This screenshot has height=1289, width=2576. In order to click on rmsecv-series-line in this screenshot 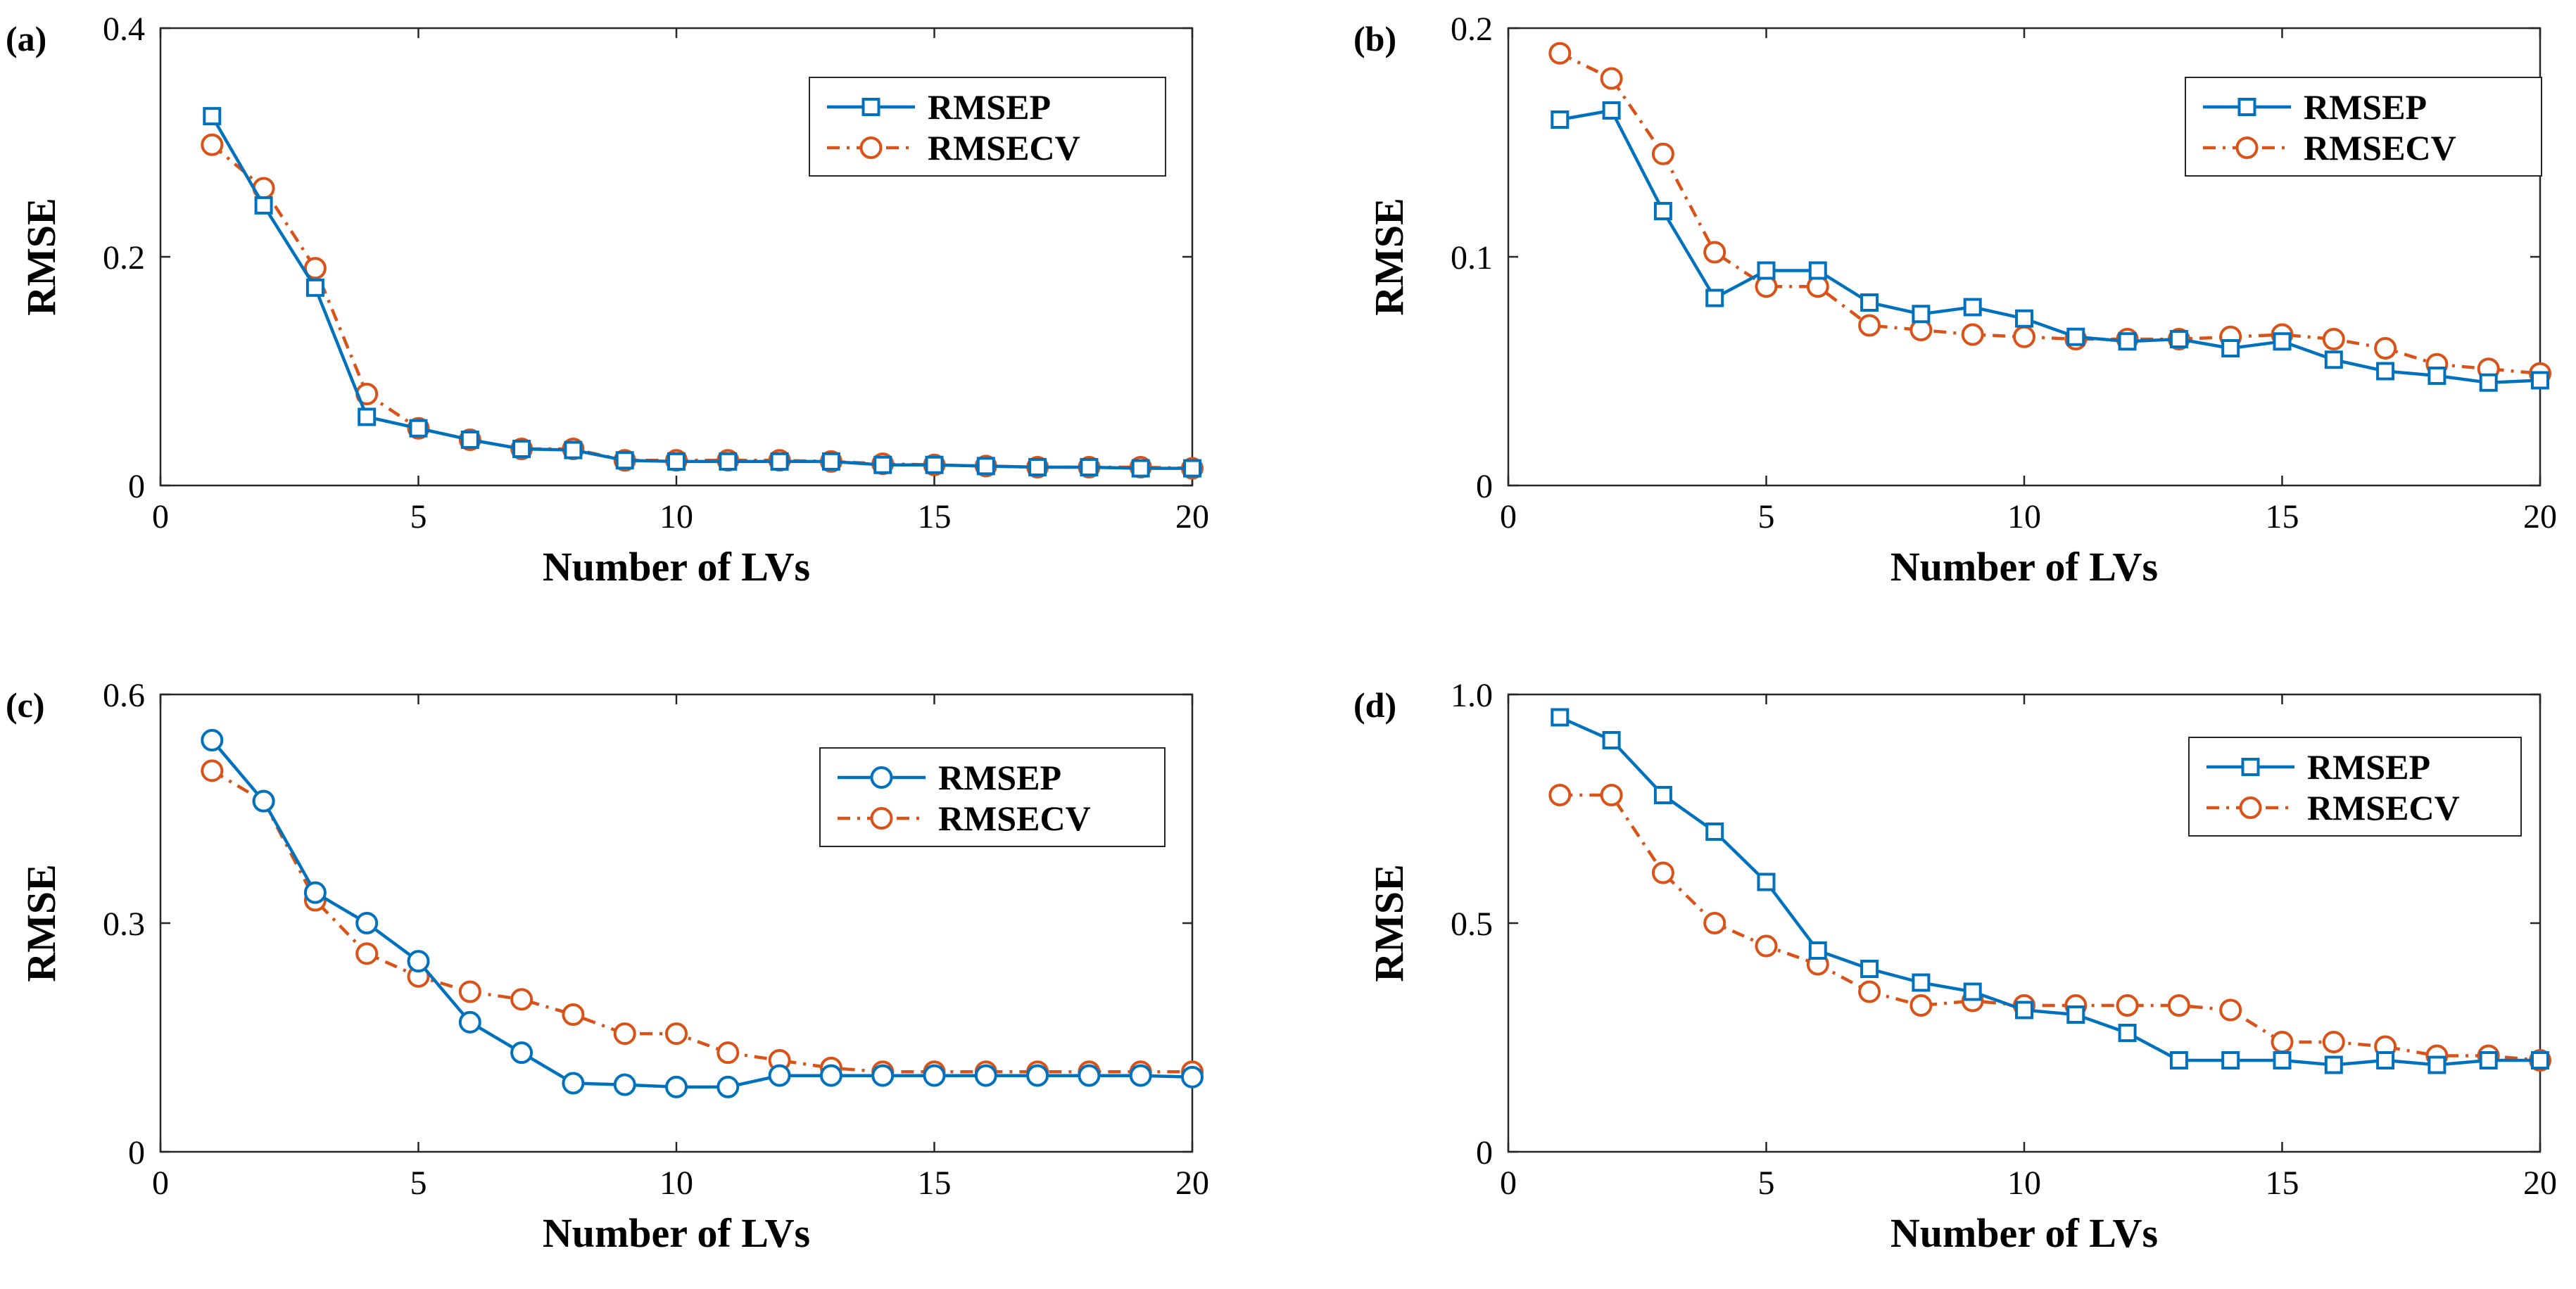, I will do `click(2050, 927)`.